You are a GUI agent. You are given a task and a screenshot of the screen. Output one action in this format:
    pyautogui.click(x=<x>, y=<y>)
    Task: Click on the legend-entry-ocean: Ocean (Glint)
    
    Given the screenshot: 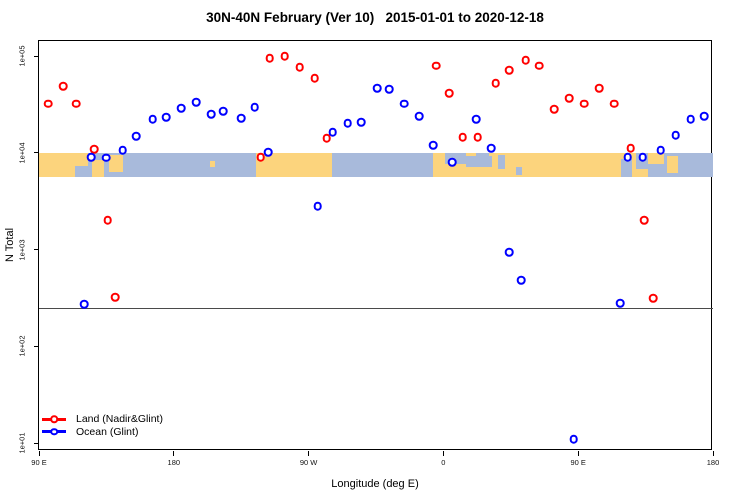 What is the action you would take?
    pyautogui.click(x=102, y=432)
    